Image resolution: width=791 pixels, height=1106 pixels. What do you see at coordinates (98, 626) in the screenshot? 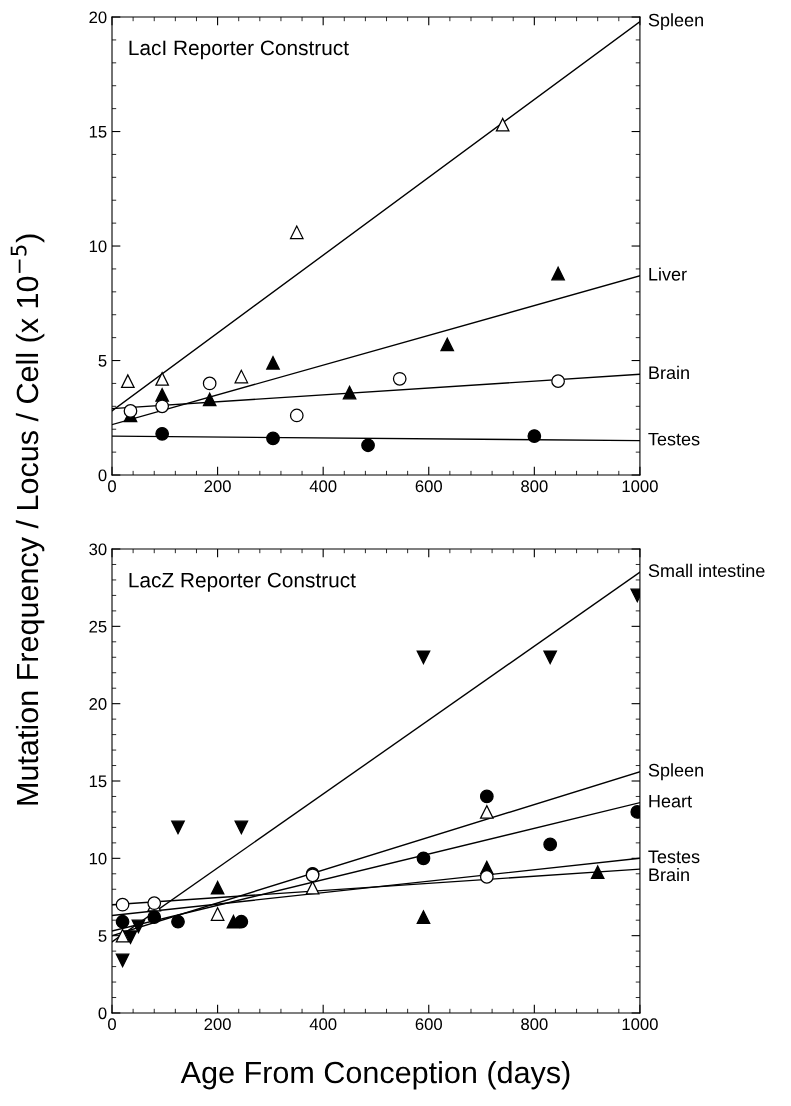
I see `y-tick-label: 25` at bounding box center [98, 626].